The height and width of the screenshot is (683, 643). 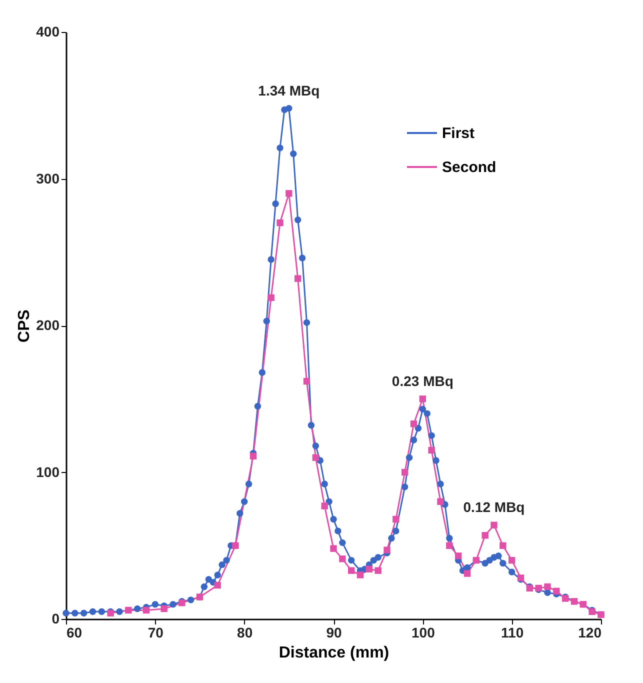 I want to click on x-tick-label: 70, so click(x=156, y=632).